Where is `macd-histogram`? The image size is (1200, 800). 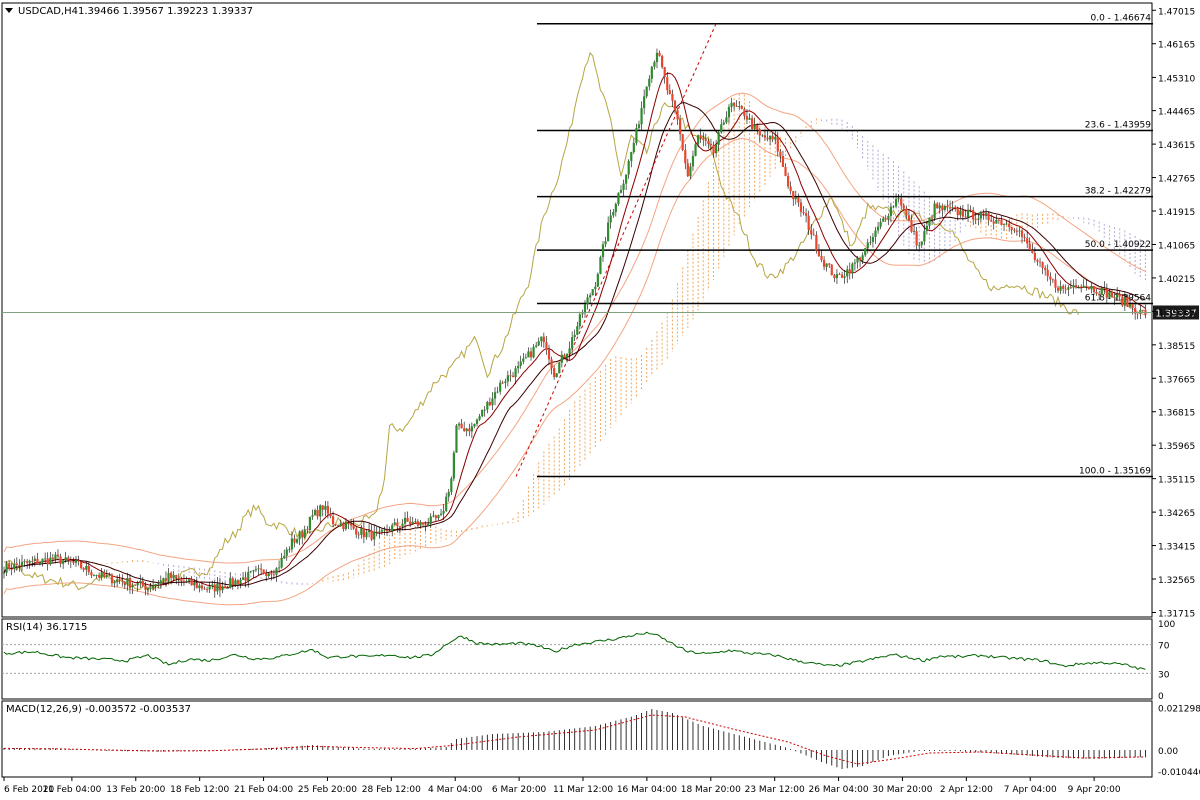
macd-histogram is located at coordinates (574, 739).